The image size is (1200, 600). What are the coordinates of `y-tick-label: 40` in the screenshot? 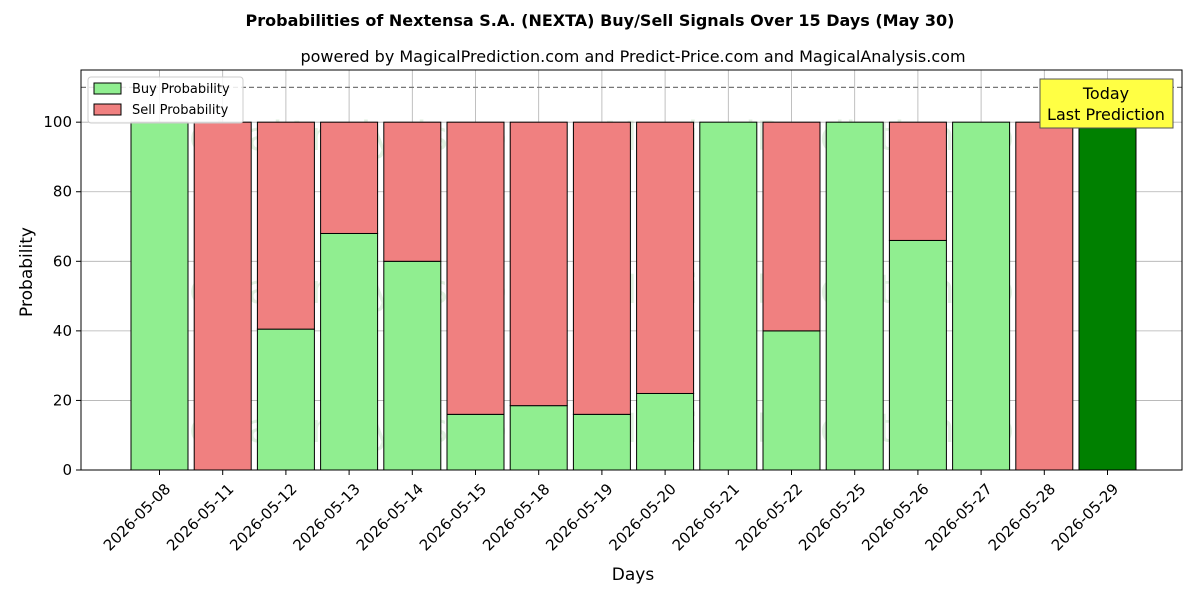 It's located at (62, 331).